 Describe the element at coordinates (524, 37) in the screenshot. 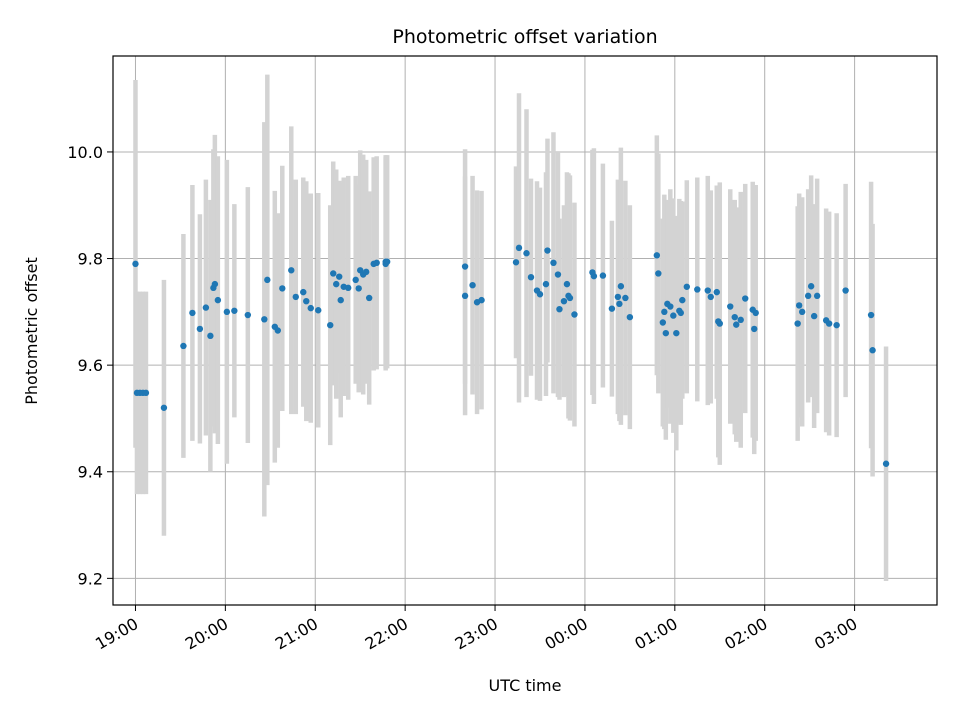

I see `chart-title: Photometric offset variation` at that location.